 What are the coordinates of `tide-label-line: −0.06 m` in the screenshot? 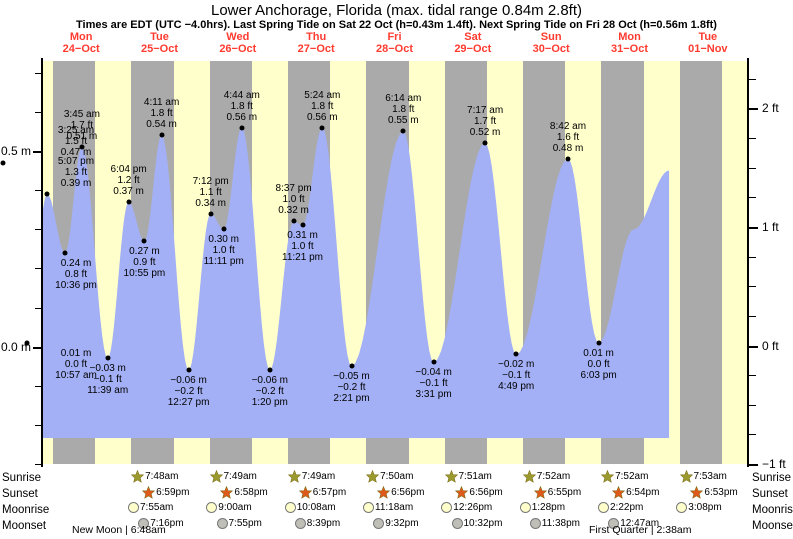 It's located at (270, 381).